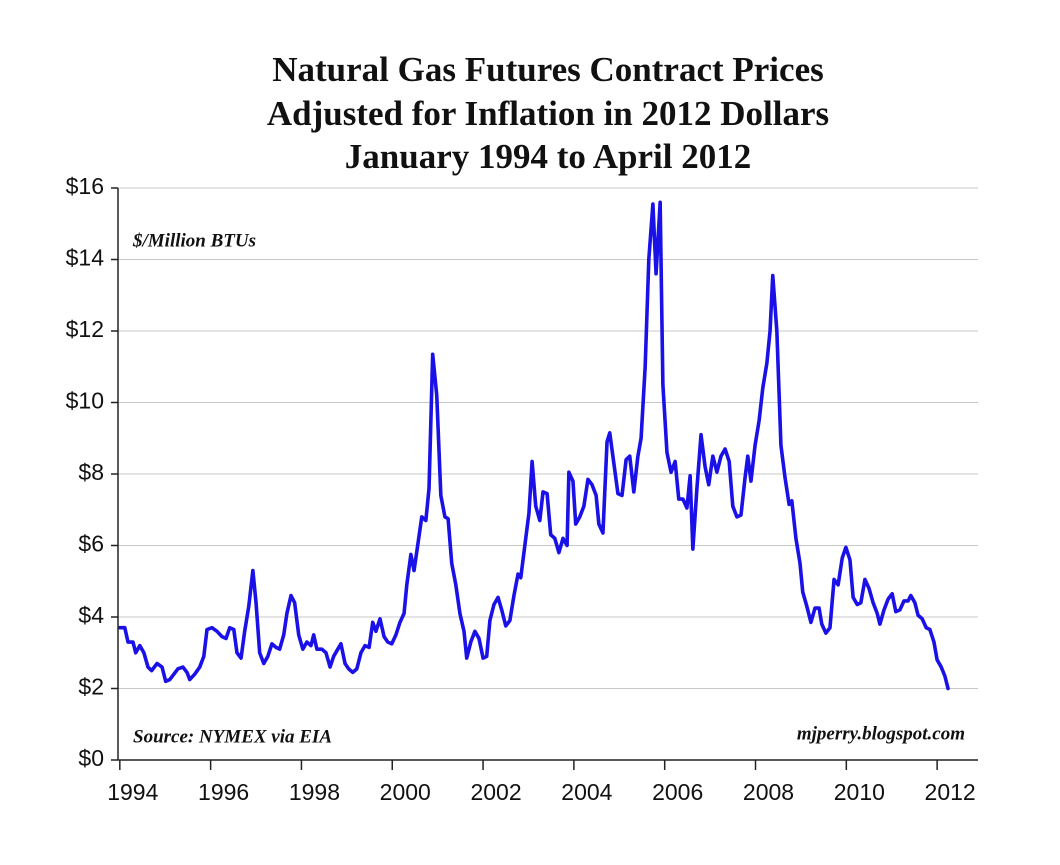 The width and height of the screenshot is (1060, 865). I want to click on source-note: Source: NYMEX via EIA, so click(232, 736).